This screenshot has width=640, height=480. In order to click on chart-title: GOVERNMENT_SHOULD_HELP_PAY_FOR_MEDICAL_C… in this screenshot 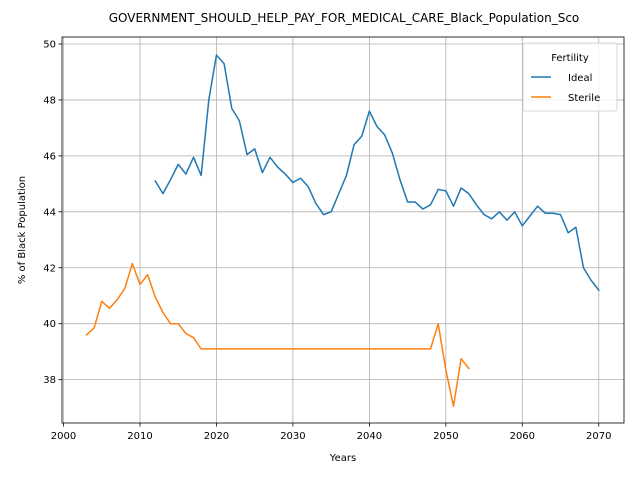, I will do `click(344, 18)`.